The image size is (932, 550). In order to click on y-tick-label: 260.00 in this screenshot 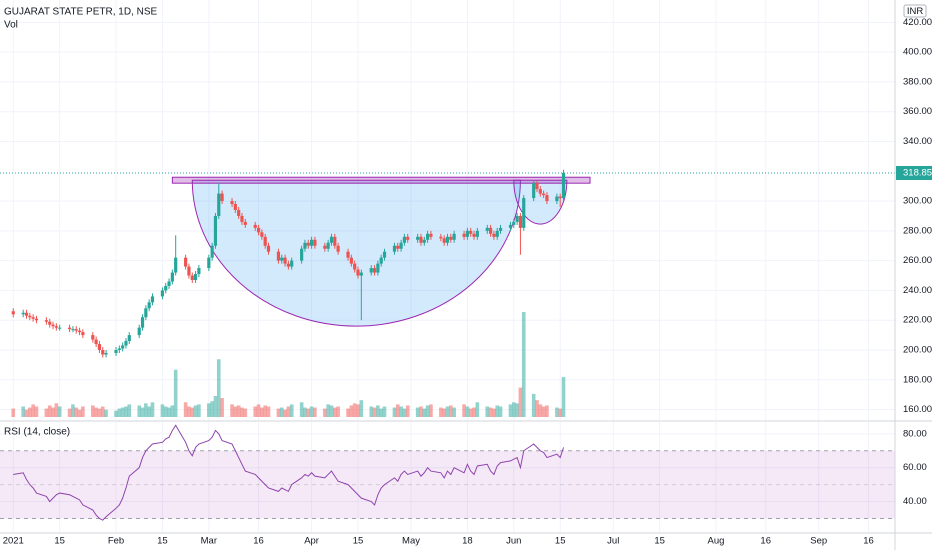, I will do `click(917, 260)`.